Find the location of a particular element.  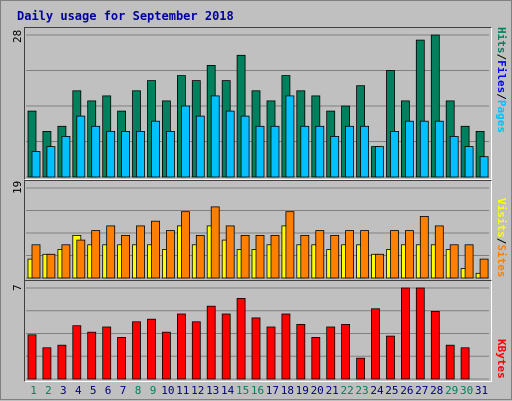

x-tick-label-day-11: 11 is located at coordinates (182, 390).